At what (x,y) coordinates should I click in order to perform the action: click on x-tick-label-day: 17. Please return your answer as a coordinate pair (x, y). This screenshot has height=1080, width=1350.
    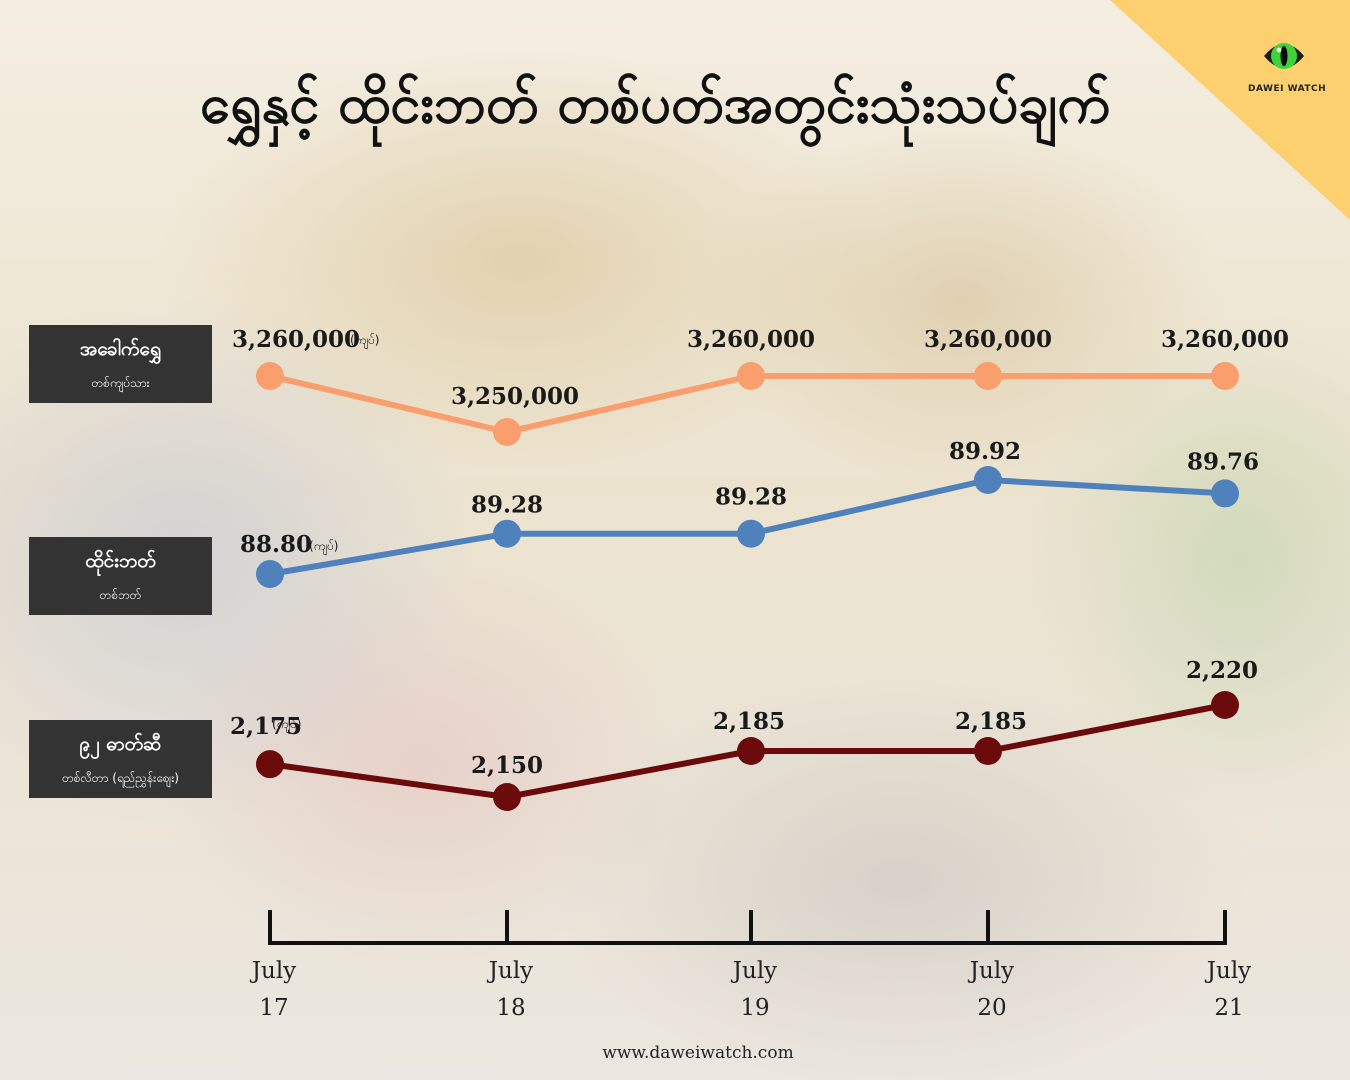
    Looking at the image, I should click on (273, 1008).